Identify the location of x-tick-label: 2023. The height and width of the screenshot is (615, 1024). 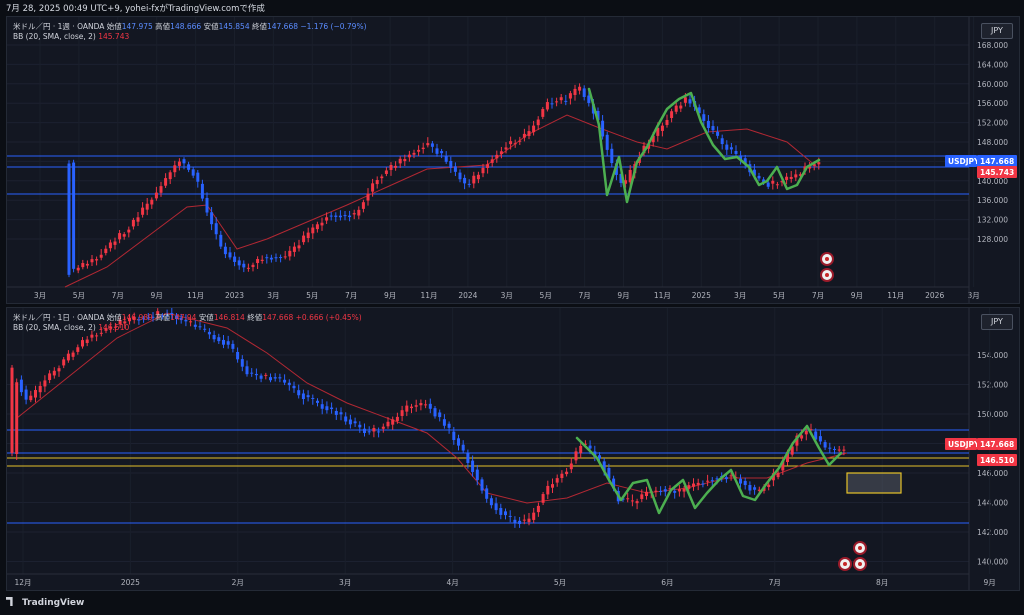
(234, 295).